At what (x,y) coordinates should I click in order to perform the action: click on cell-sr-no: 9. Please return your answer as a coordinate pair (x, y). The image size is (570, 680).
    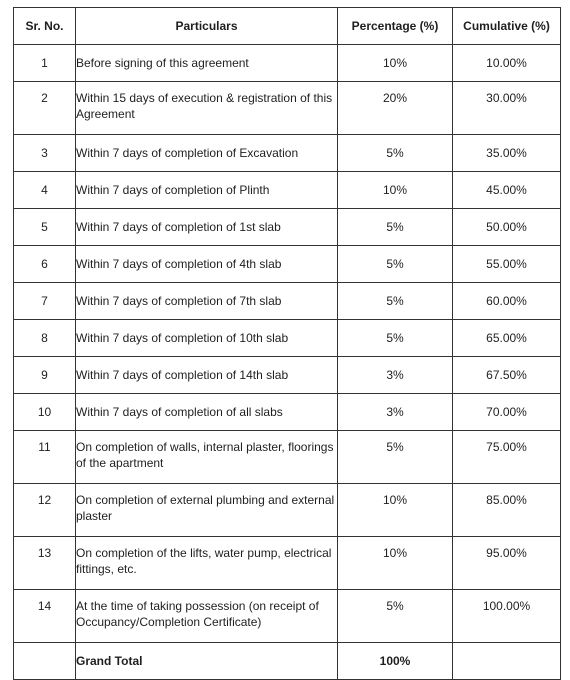
    Looking at the image, I should click on (44, 375).